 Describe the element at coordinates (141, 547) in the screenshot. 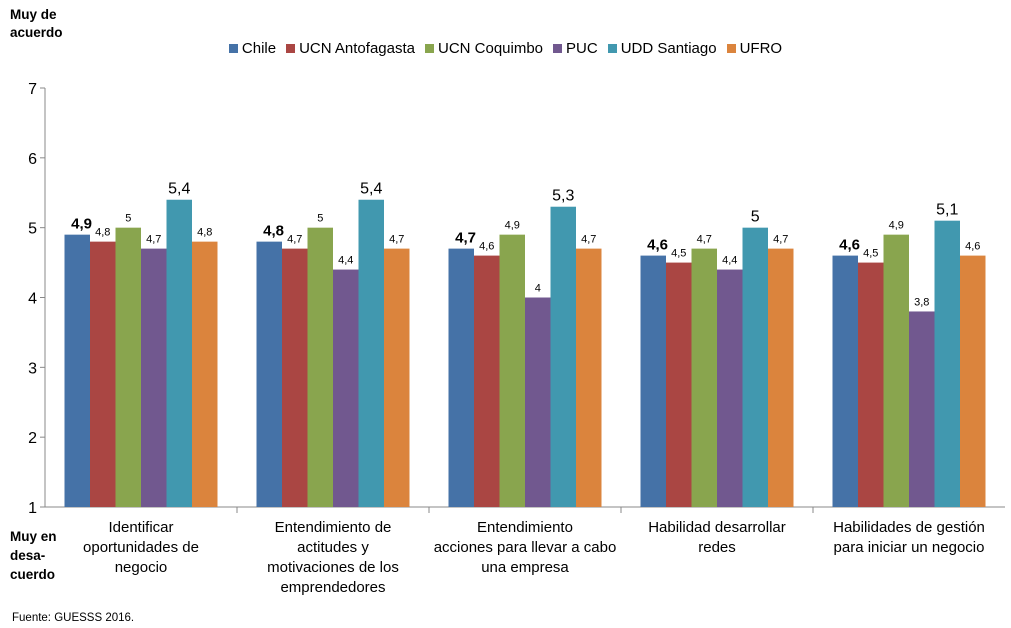

I see `x-category-label: Identificar oportunidades de negocio` at that location.